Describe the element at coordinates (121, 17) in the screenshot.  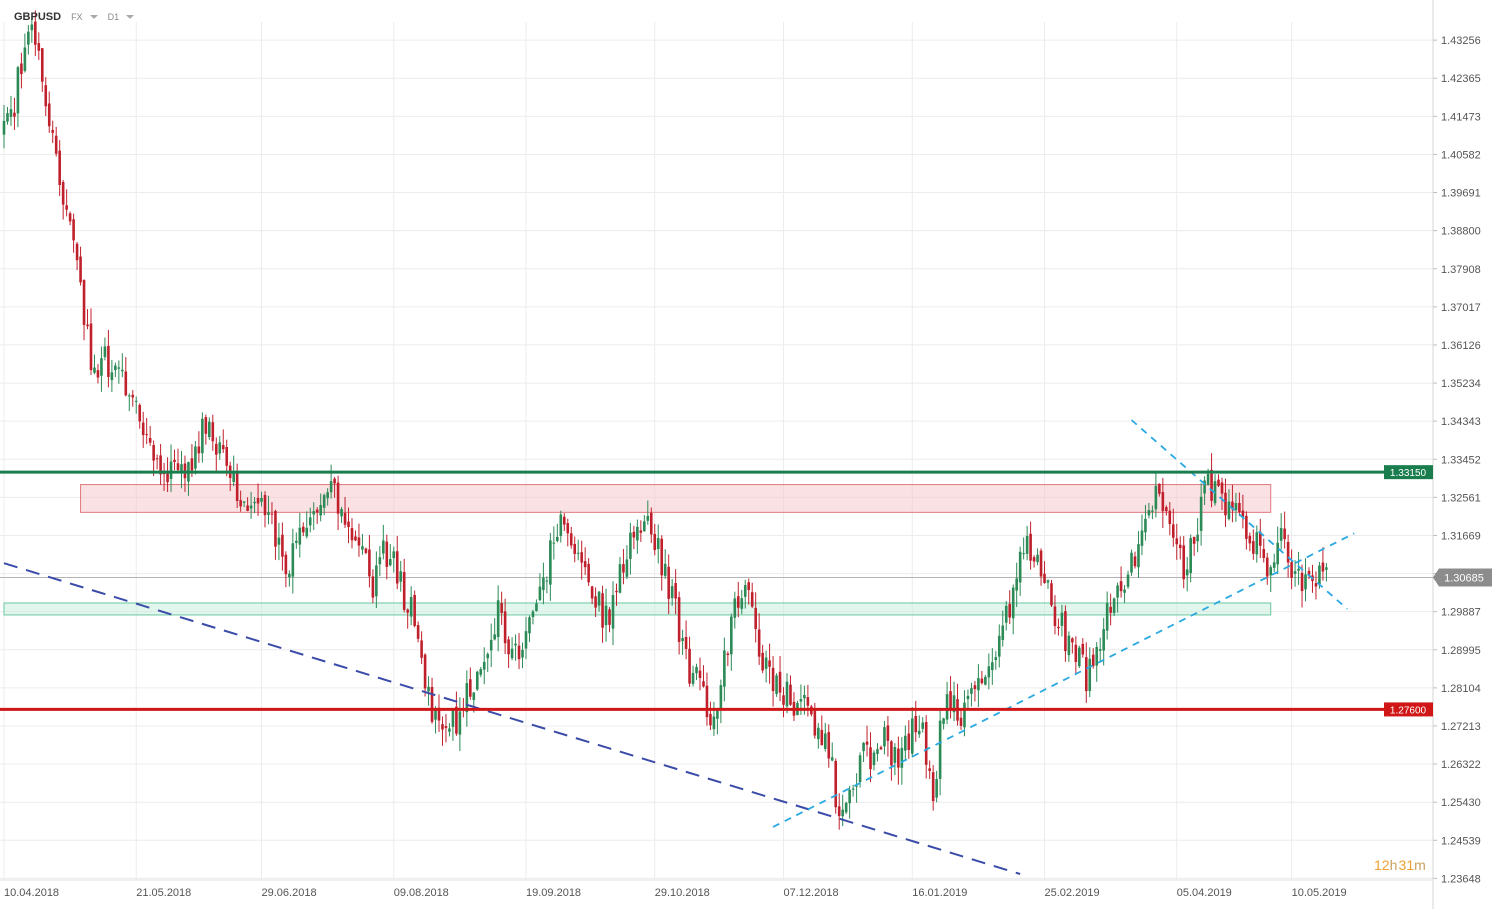
I see `timeframe-selector: D1` at that location.